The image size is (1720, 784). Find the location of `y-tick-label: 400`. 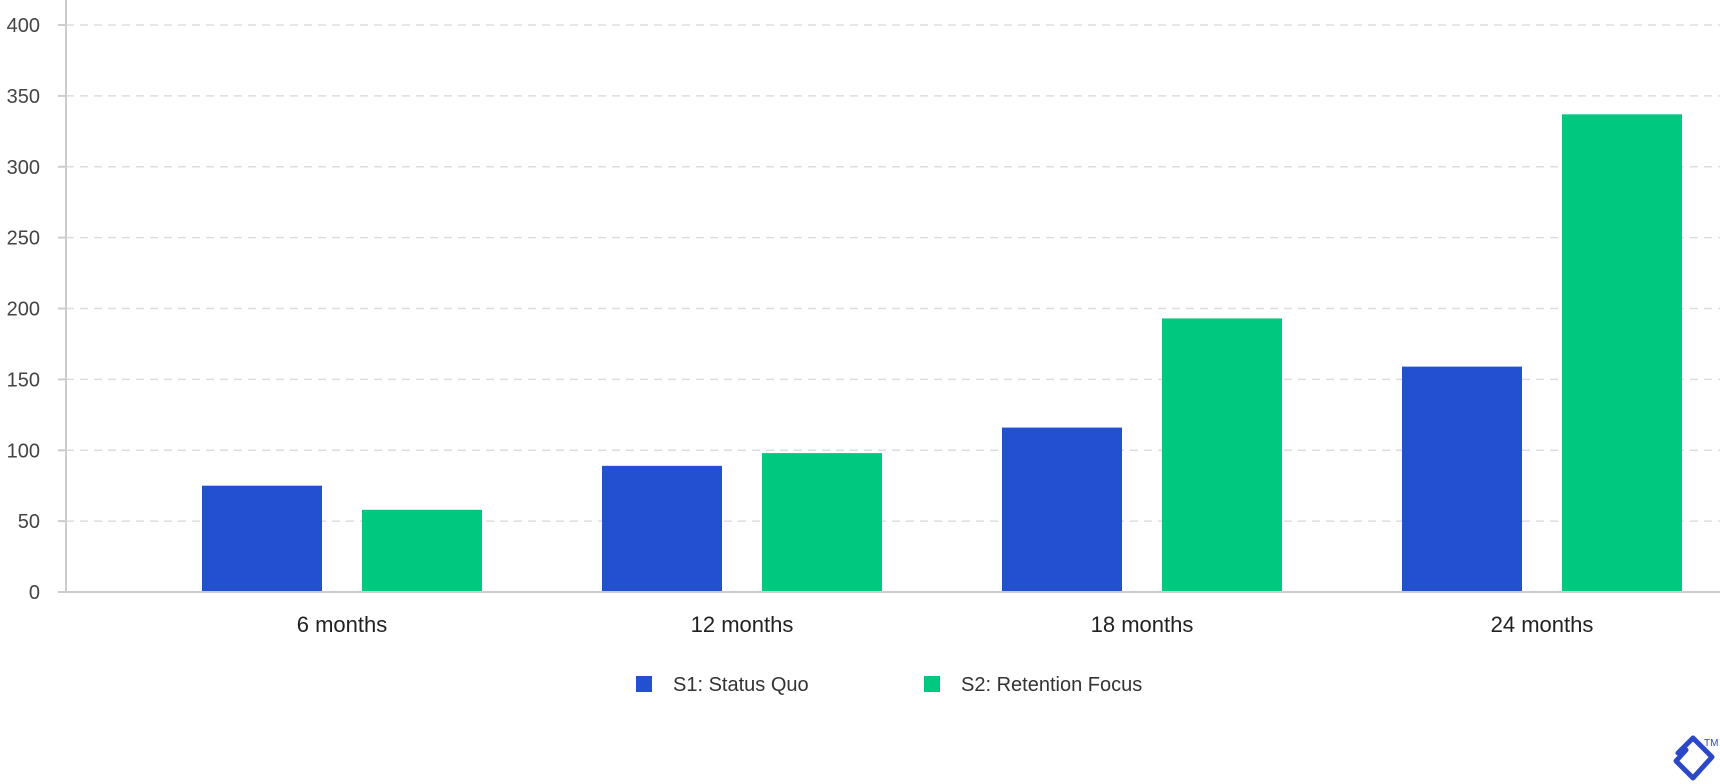

y-tick-label: 400 is located at coordinates (23, 26).